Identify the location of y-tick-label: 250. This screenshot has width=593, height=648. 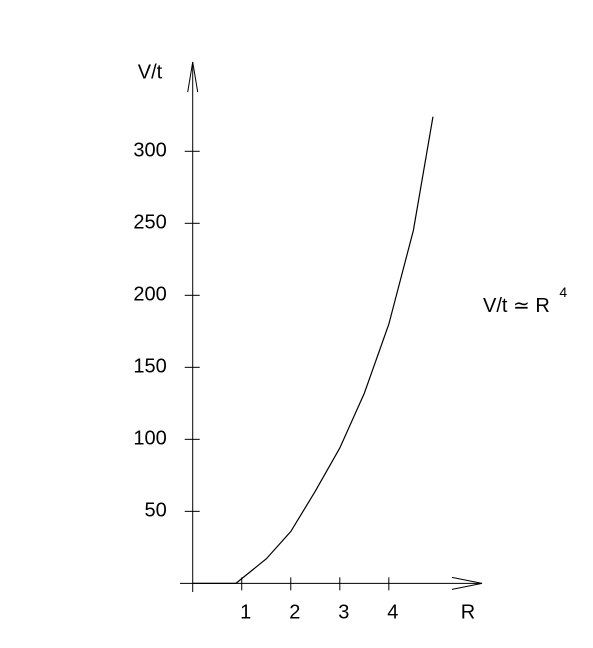
(149, 223).